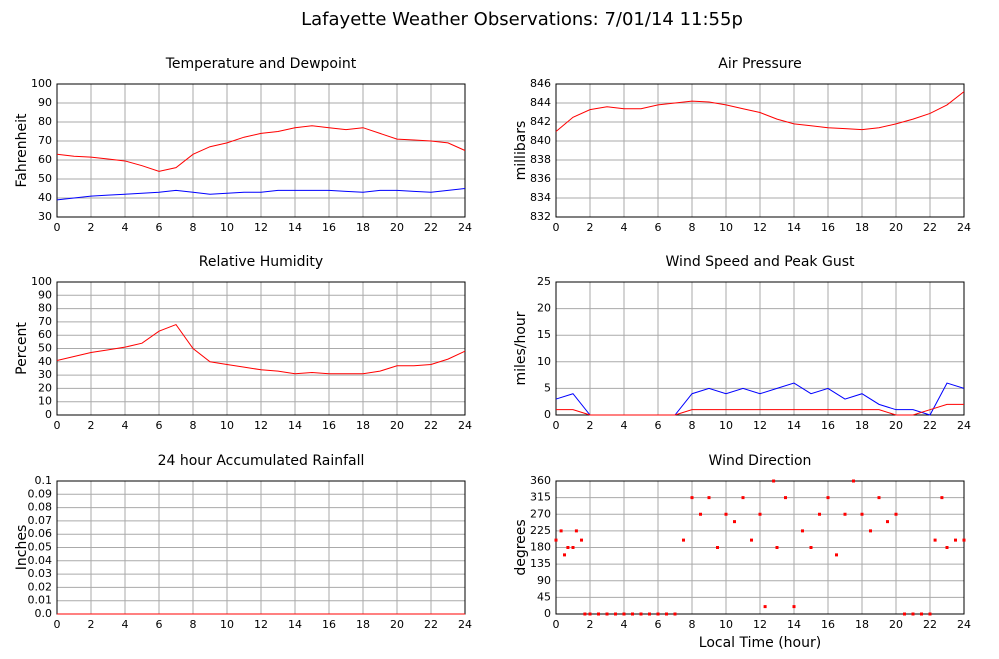 This screenshot has width=999, height=659. I want to click on y-tick-label: 834, so click(540, 197).